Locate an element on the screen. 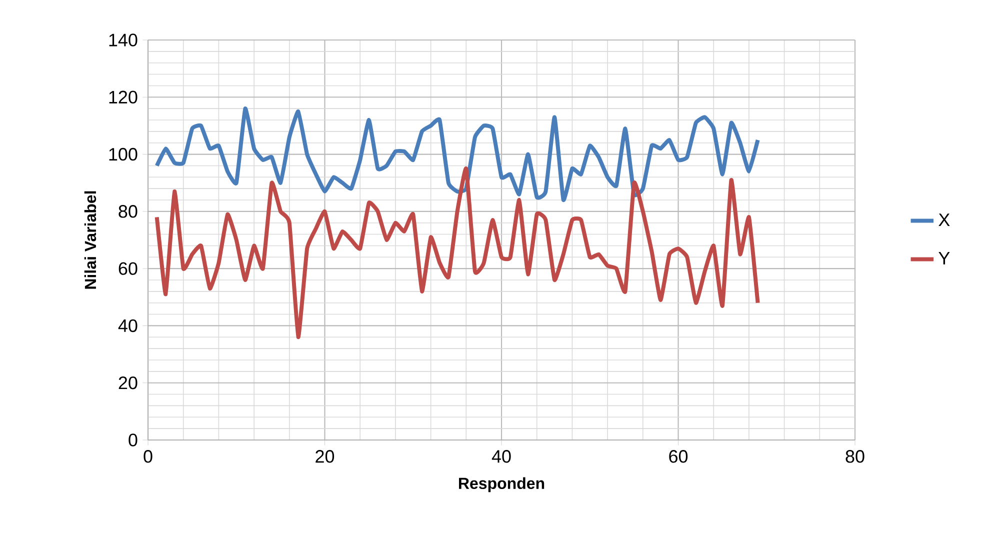  legend-label: X is located at coordinates (944, 220).